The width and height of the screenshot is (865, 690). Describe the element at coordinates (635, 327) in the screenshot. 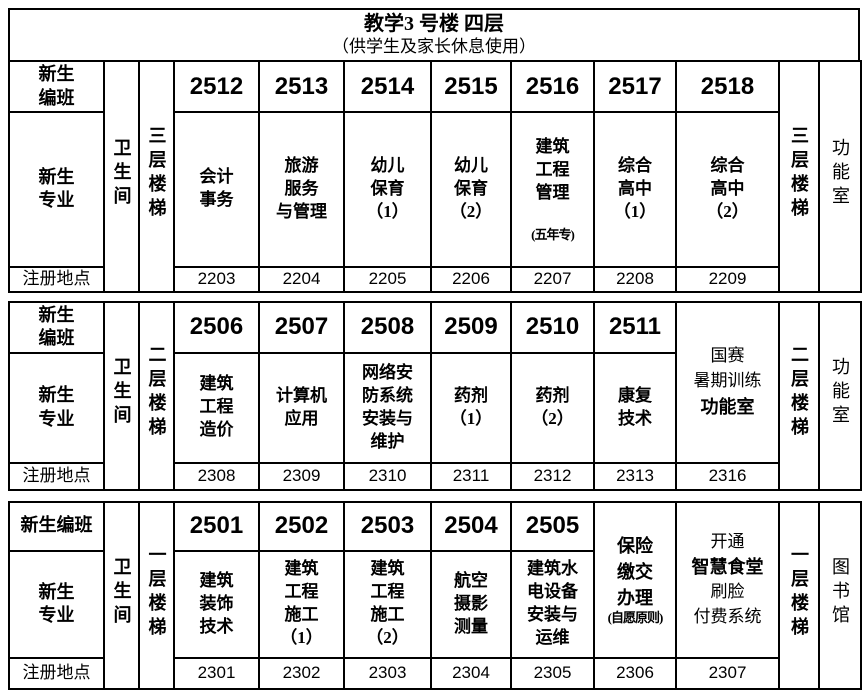

I see `room-number-cell: 2511` at that location.